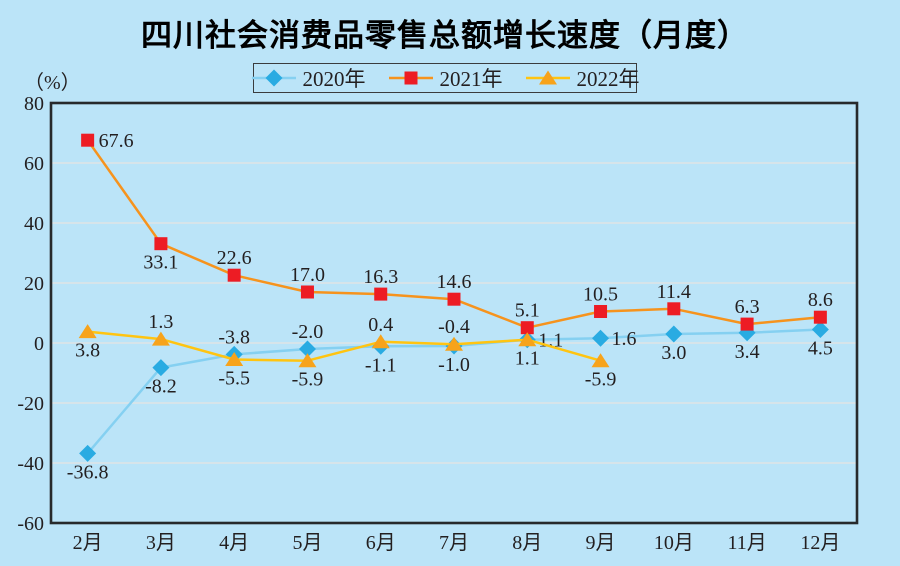 The width and height of the screenshot is (900, 566). I want to click on data-point-label: 1.6, so click(624, 339).